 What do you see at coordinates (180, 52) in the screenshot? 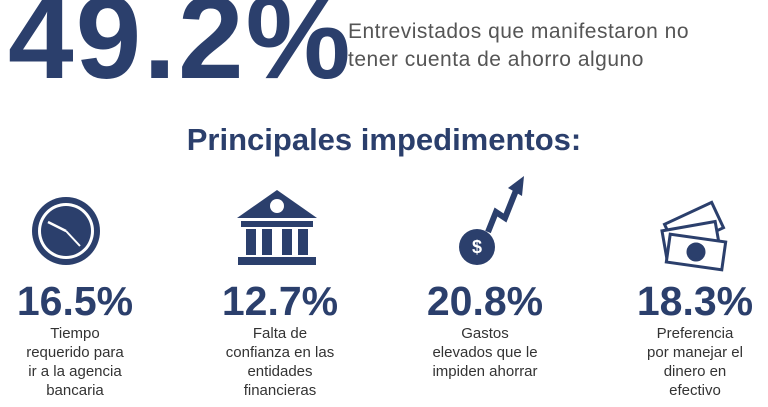
I see `headline-value: 49.2%` at bounding box center [180, 52].